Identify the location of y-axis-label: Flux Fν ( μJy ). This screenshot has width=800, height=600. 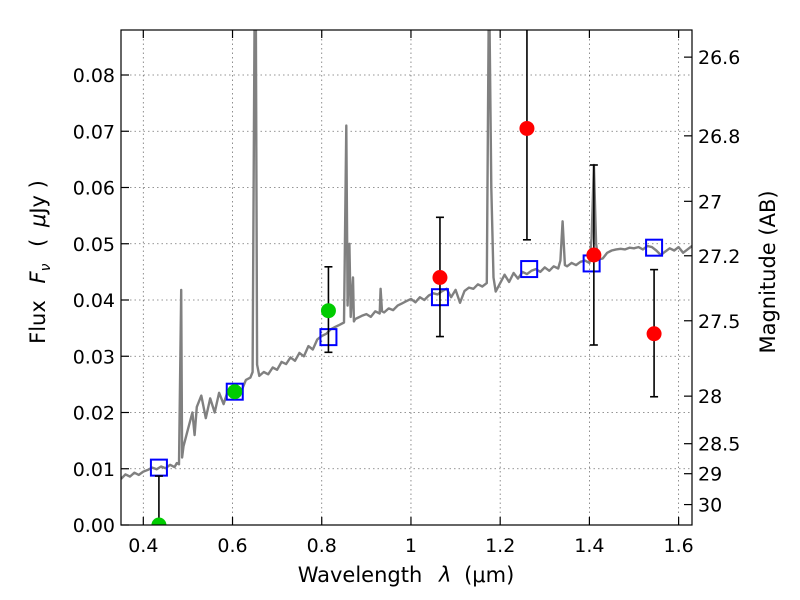
(40, 262).